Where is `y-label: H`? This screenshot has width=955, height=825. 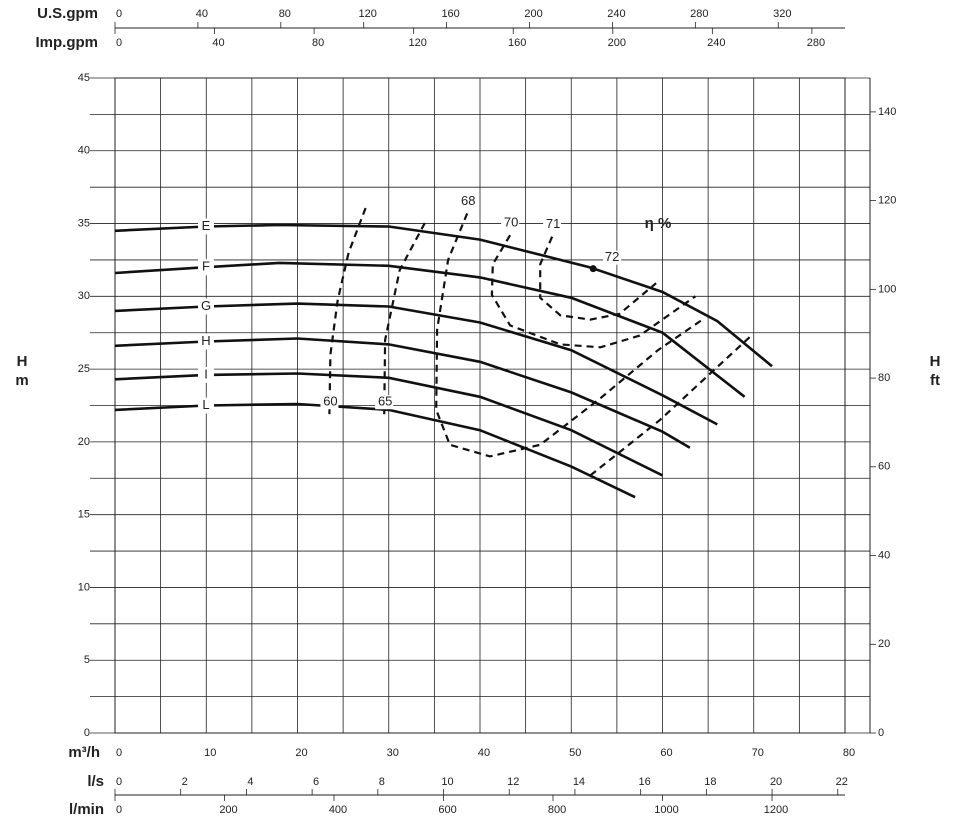
y-label: H is located at coordinates (22, 361).